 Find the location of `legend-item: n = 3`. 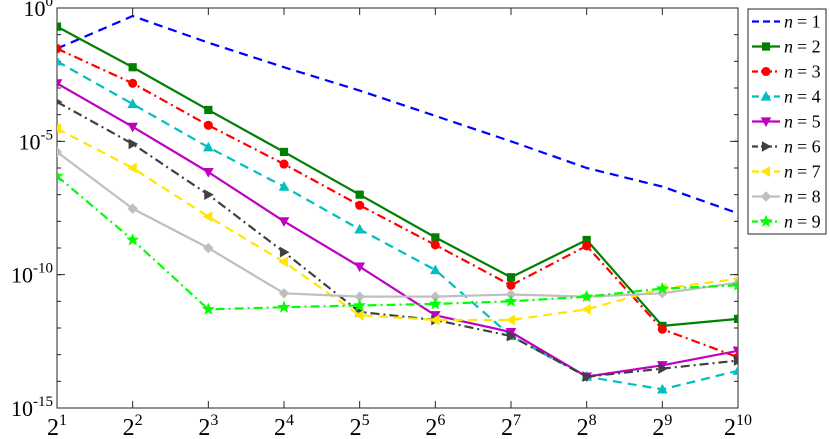

legend-item: n = 3 is located at coordinates (786, 72).